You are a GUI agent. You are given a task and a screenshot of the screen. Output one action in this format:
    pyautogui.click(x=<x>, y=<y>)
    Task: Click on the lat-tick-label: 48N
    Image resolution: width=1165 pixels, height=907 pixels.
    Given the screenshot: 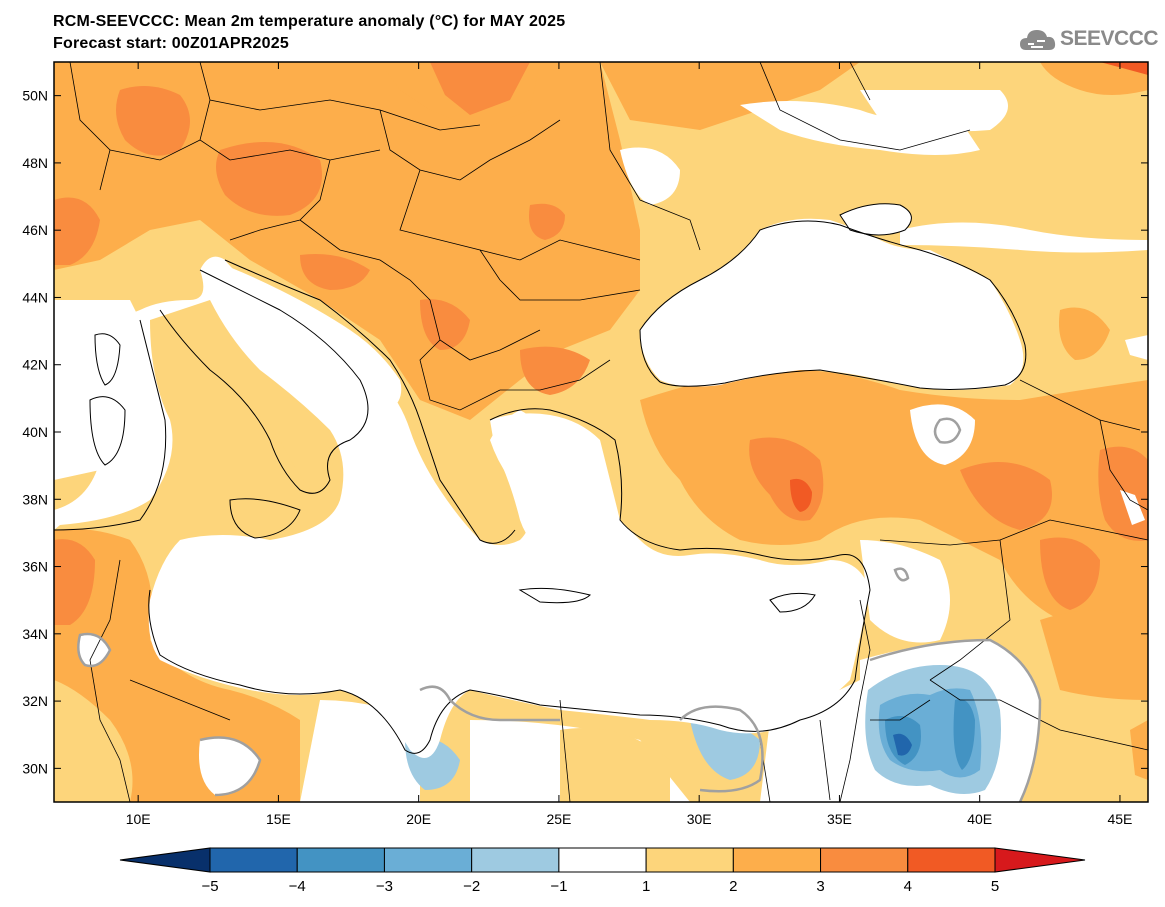 What is the action you would take?
    pyautogui.click(x=35, y=163)
    